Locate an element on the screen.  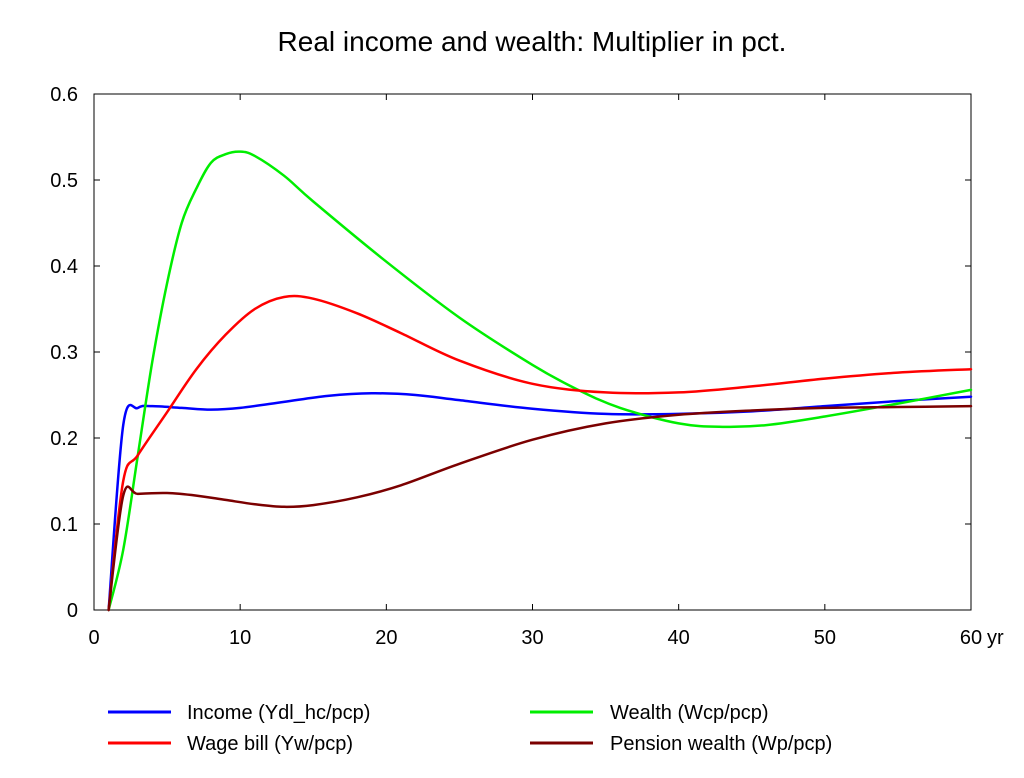
x-tick-label: 50 is located at coordinates (825, 638).